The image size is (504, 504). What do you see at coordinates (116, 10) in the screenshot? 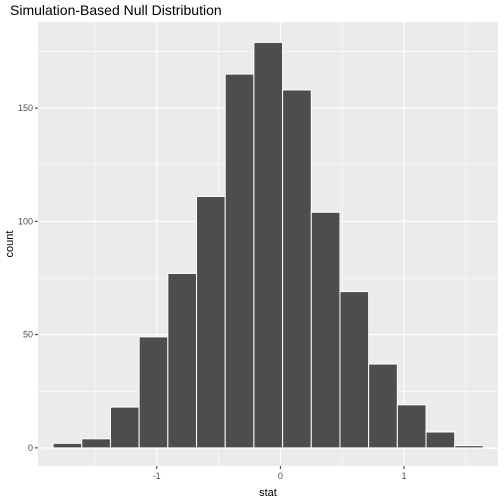
I see `chart-title: Simulation-Based Null Distribution` at bounding box center [116, 10].